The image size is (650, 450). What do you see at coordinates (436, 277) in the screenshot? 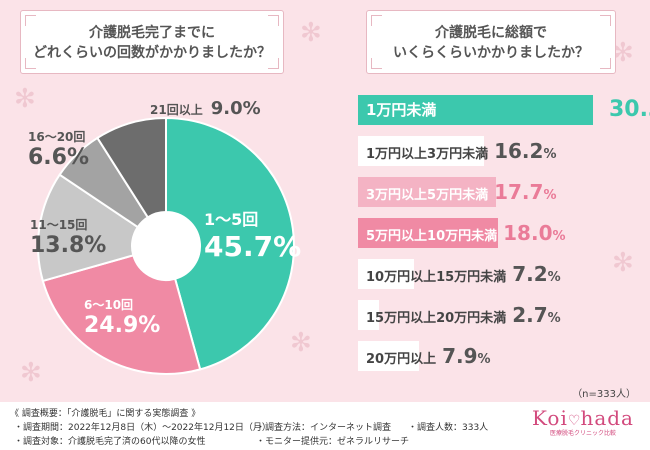
I see `bar-category: 10万円以上15万円未満` at bounding box center [436, 277].